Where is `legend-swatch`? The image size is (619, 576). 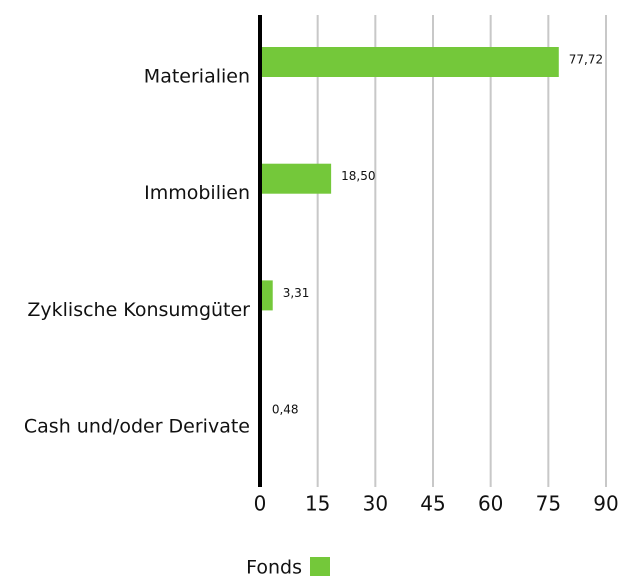 legend-swatch is located at coordinates (320, 566).